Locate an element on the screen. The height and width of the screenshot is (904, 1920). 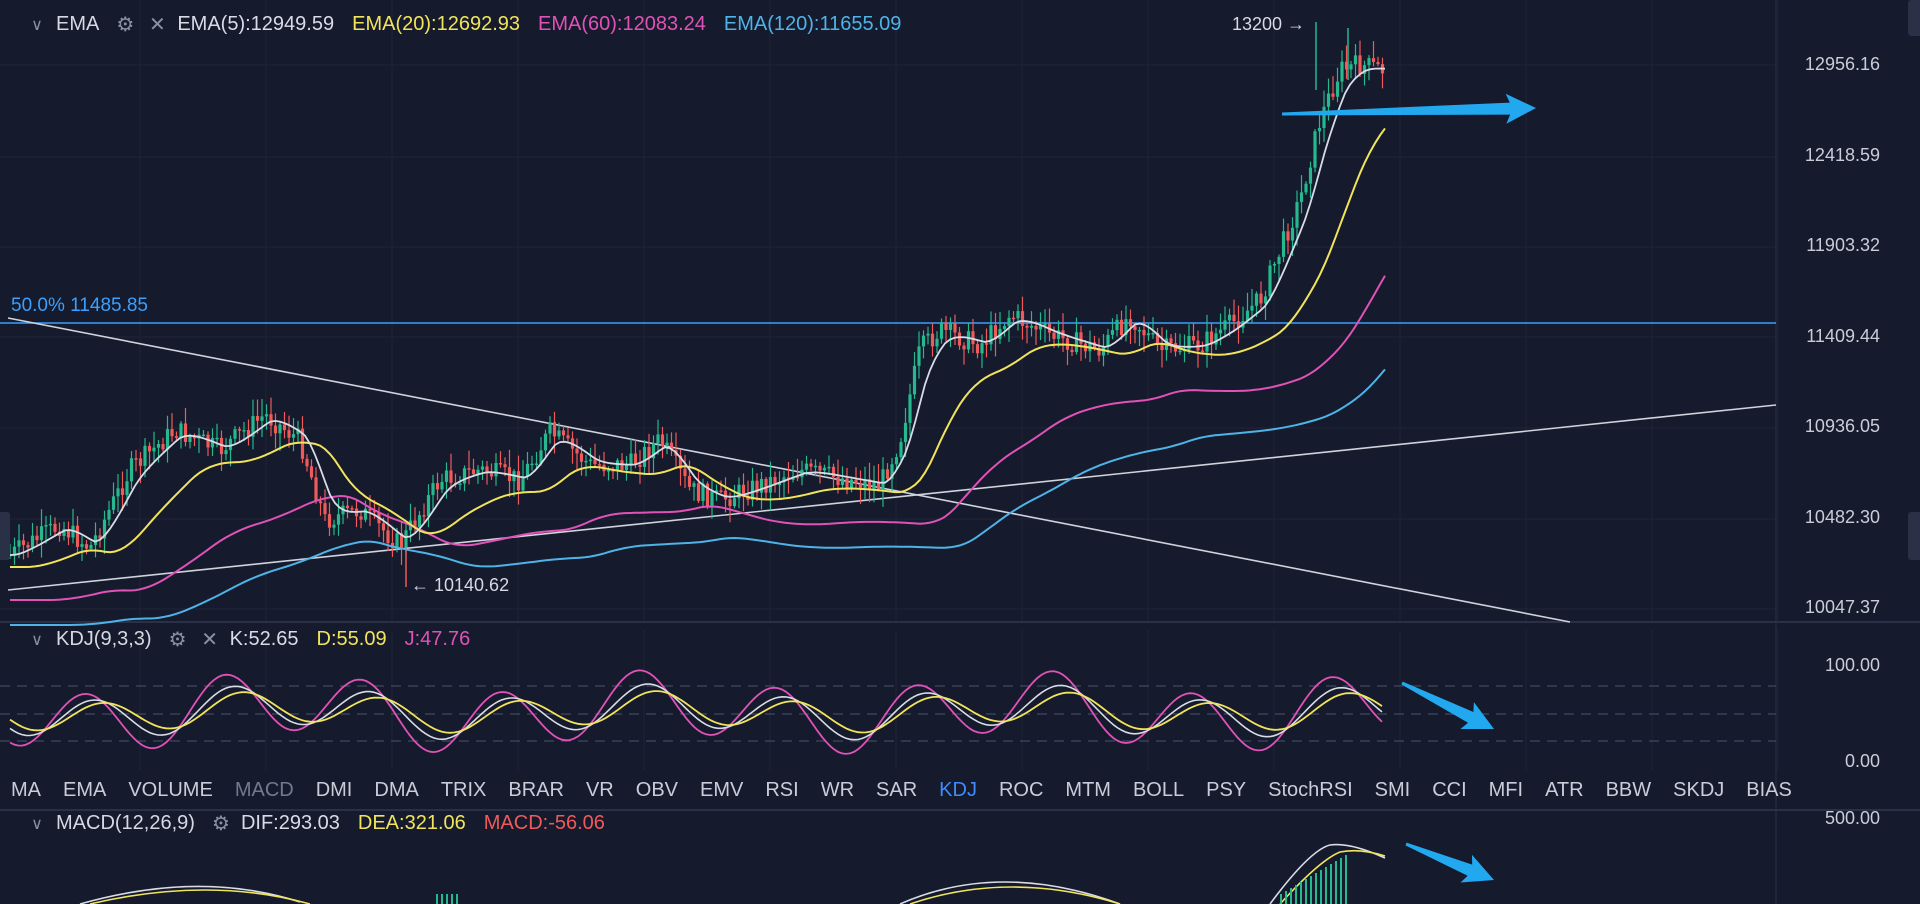
tab-volume: VOLUME is located at coordinates (170, 789).